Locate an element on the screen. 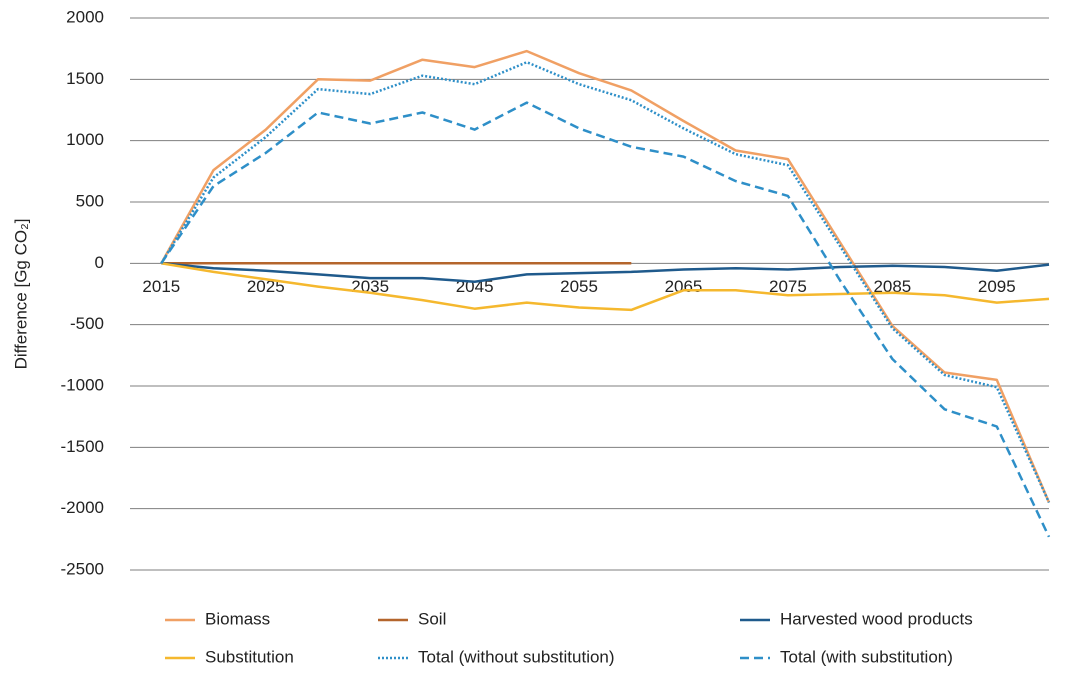 This screenshot has width=1071, height=673. legend-label: Harvested wood products is located at coordinates (876, 618).